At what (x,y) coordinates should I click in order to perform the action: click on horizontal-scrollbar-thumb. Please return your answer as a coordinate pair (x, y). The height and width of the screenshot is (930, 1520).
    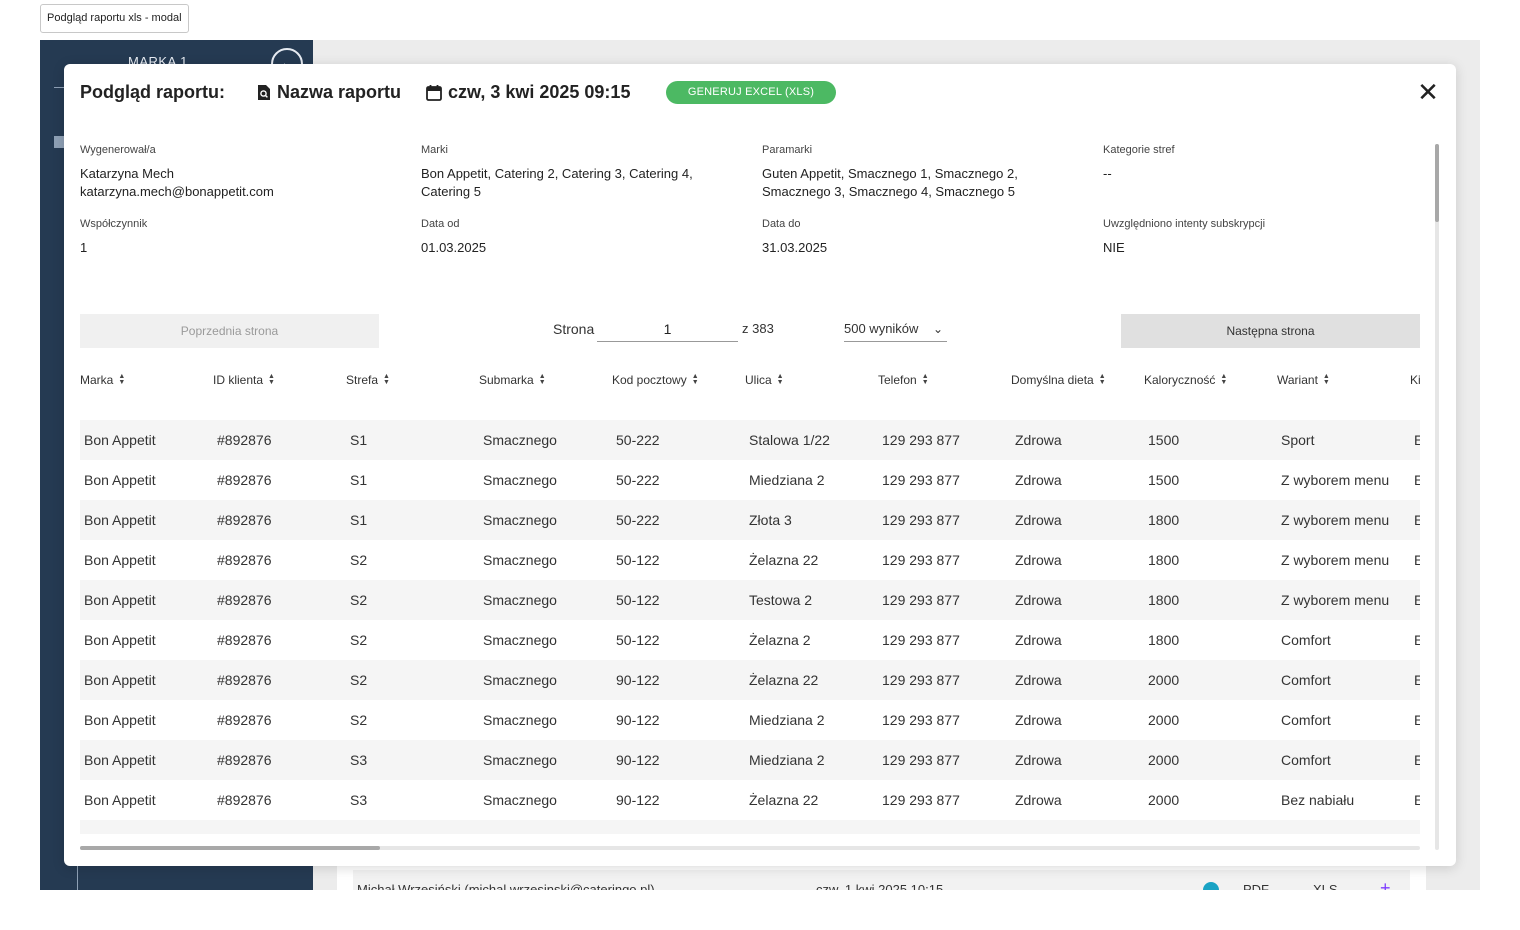
    Looking at the image, I should click on (230, 848).